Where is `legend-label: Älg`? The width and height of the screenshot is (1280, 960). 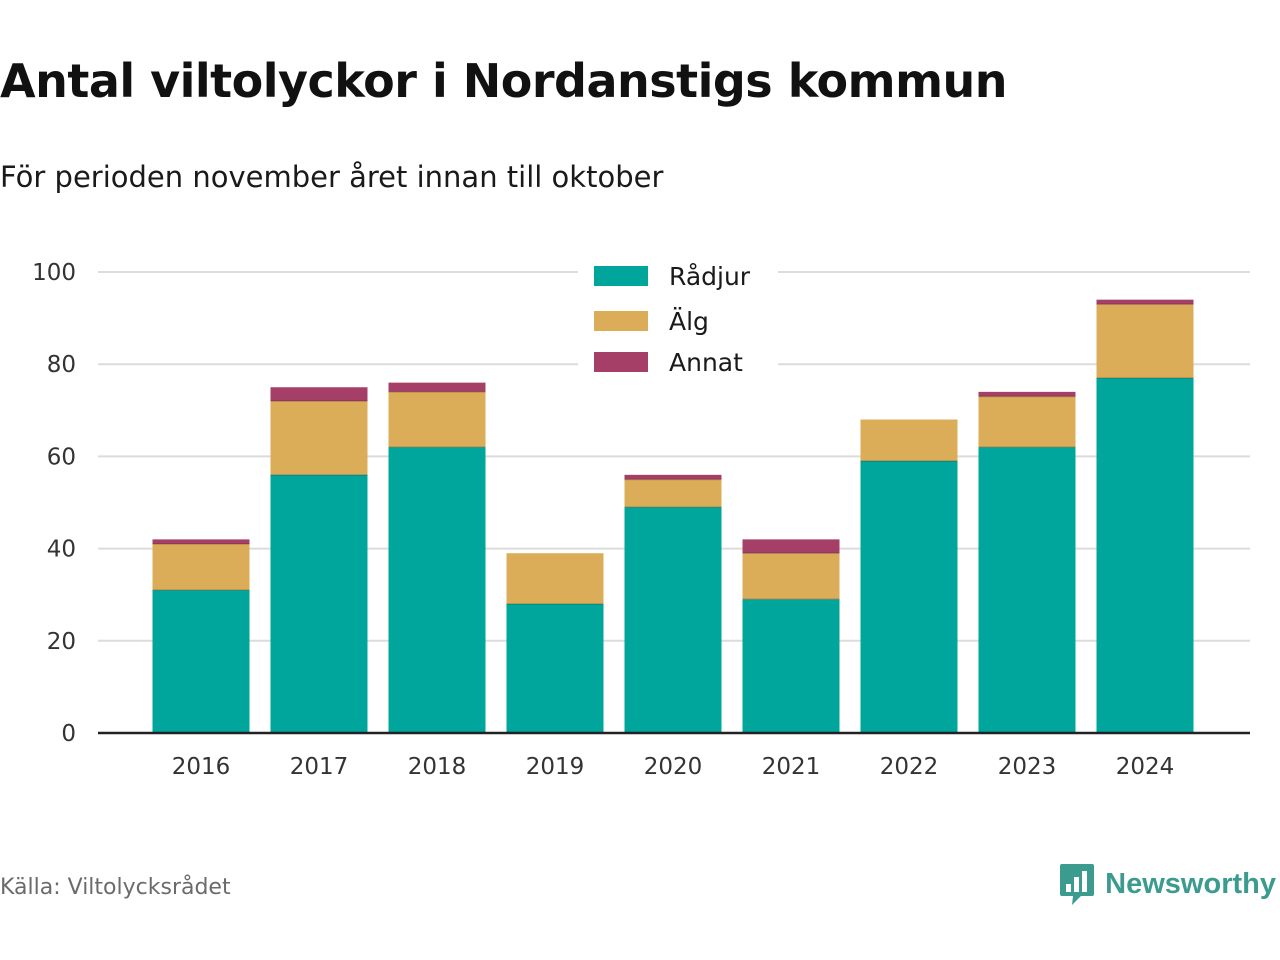 legend-label: Älg is located at coordinates (689, 321).